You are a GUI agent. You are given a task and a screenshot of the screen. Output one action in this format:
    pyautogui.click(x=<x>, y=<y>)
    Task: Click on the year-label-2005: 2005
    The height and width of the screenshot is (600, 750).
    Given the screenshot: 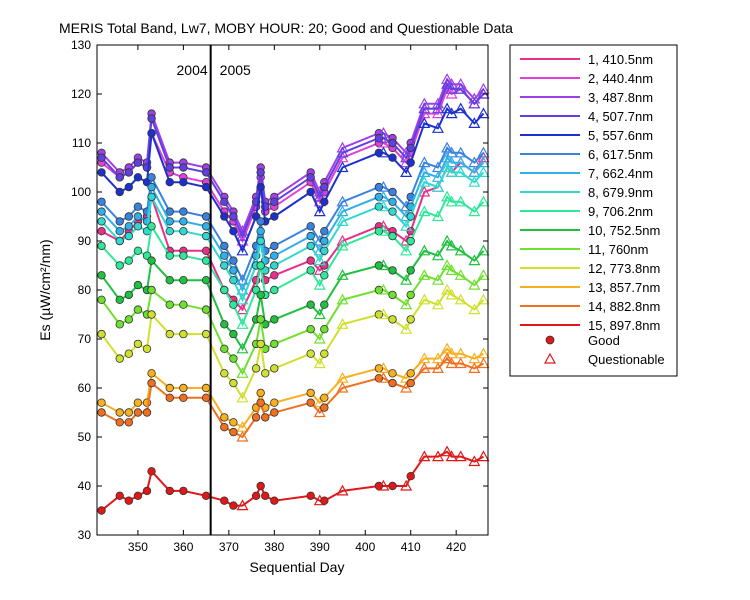 What is the action you would take?
    pyautogui.click(x=235, y=70)
    